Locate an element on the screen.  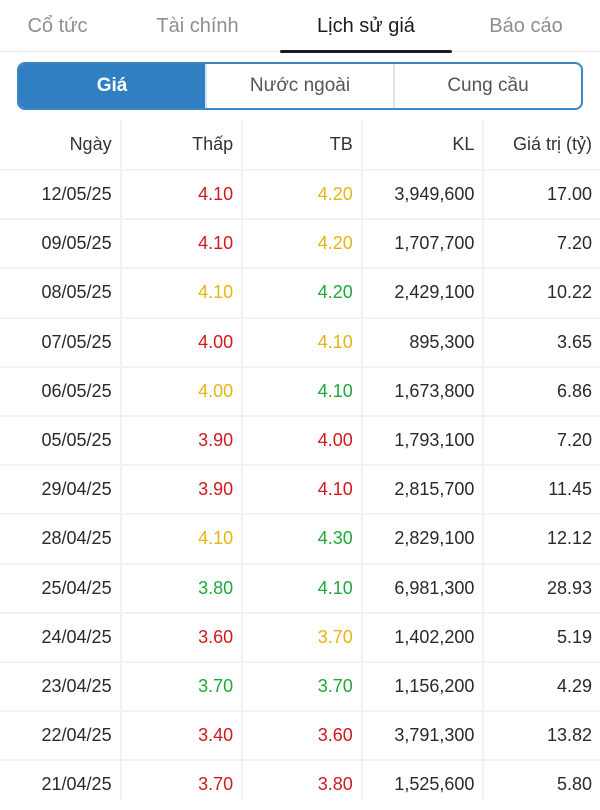
low-price-cell: 3.40 is located at coordinates (181, 736).